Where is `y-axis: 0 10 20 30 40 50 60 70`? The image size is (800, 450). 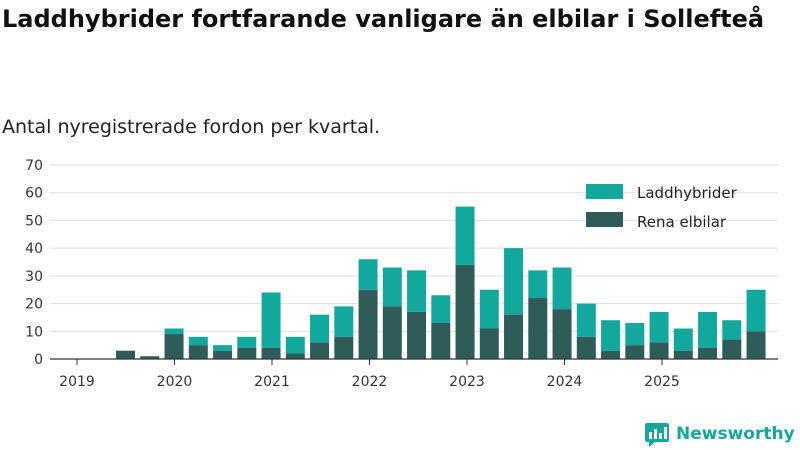 y-axis: 0 10 20 30 40 50 60 70 is located at coordinates (34, 263).